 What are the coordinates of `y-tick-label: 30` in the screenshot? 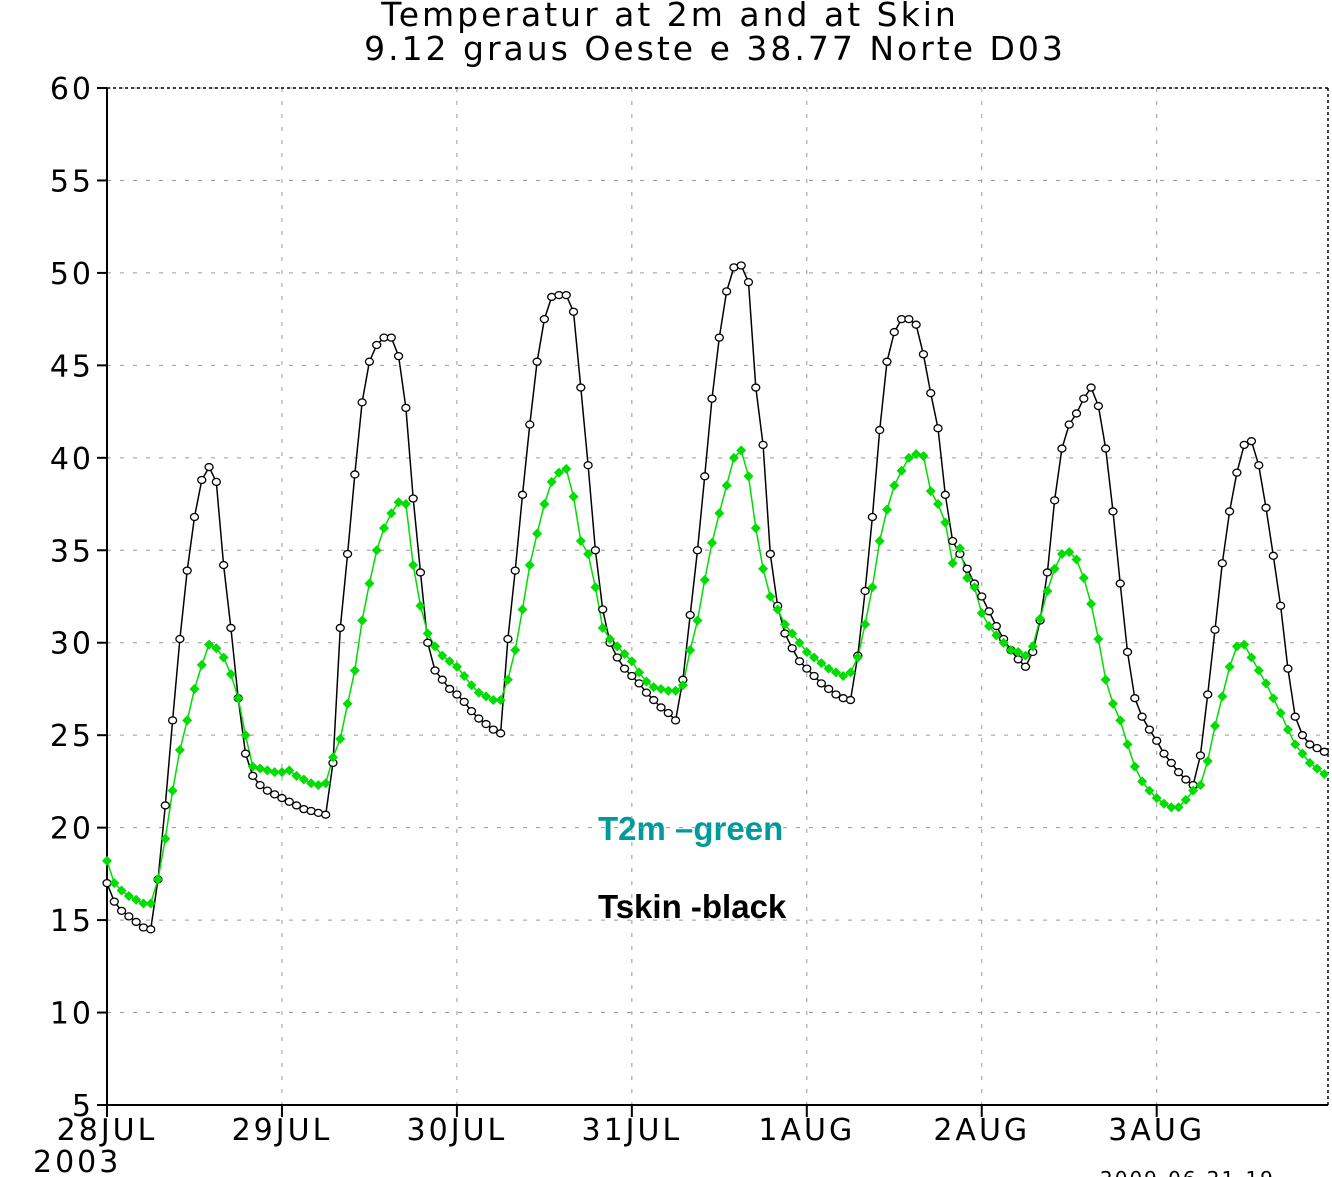 It's located at (72, 644).